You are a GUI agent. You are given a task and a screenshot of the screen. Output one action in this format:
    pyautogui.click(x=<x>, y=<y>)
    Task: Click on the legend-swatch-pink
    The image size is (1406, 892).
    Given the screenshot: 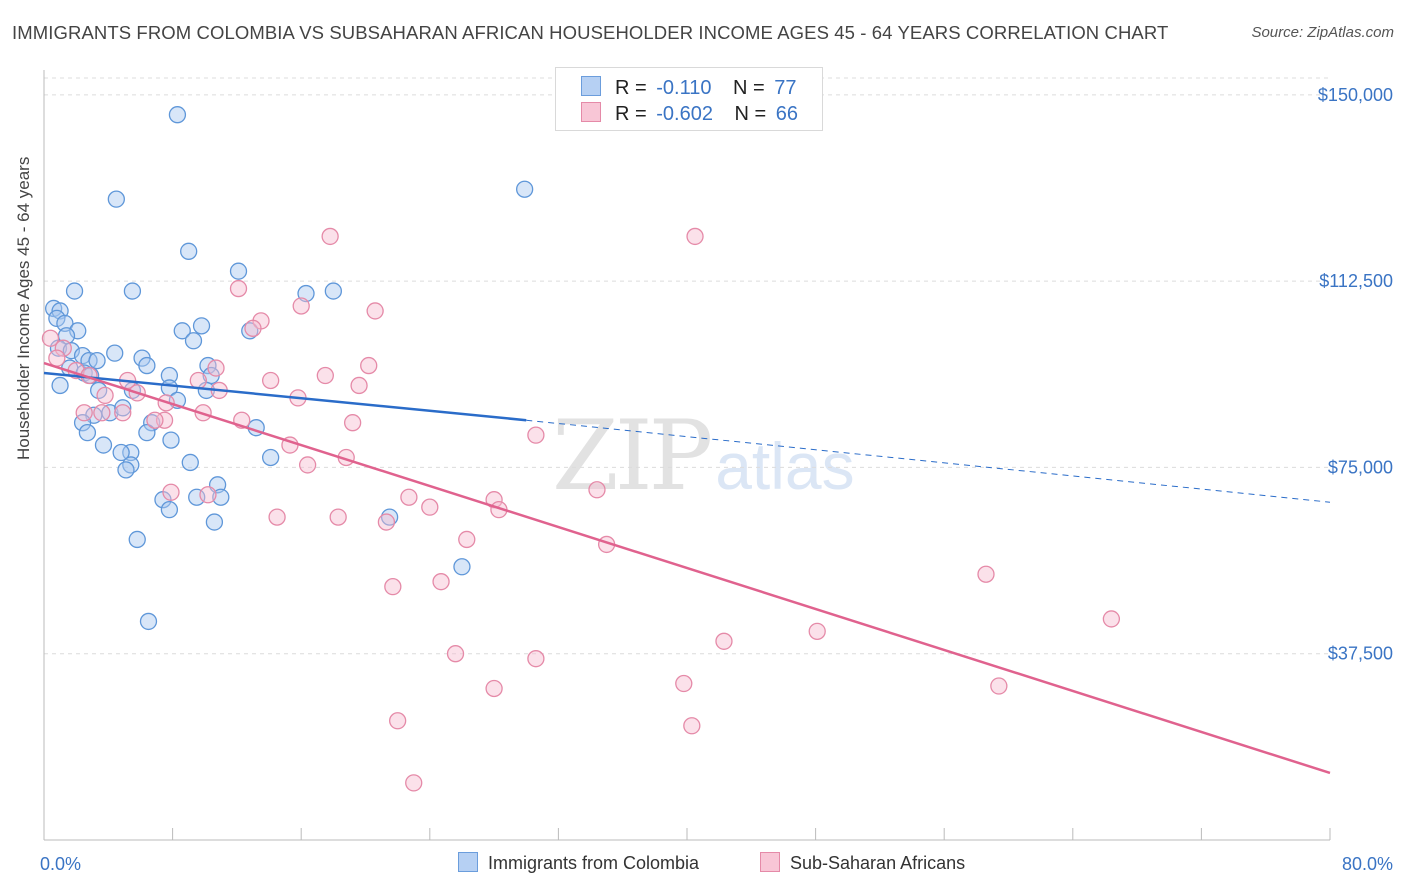 What is the action you would take?
    pyautogui.click(x=591, y=112)
    